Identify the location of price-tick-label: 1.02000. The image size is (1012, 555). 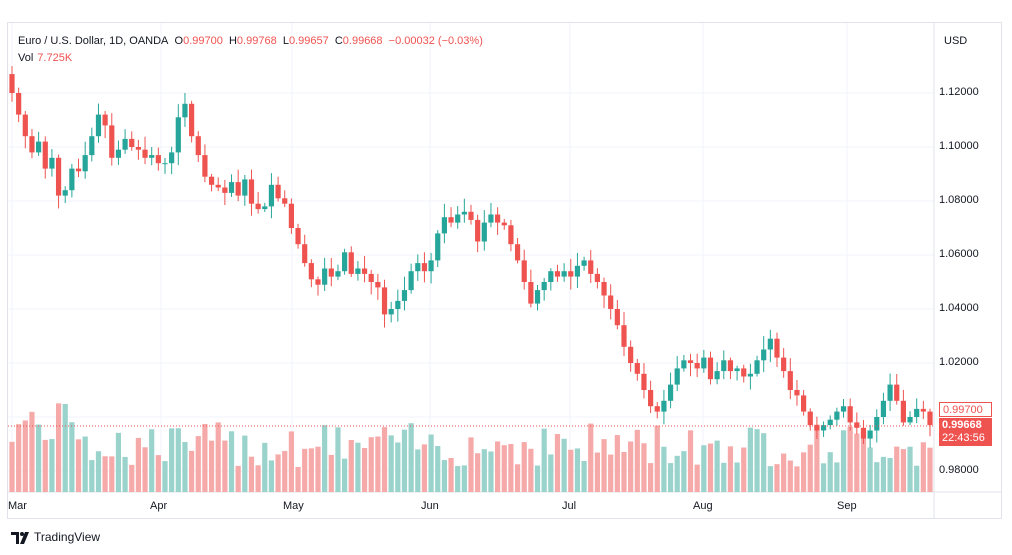
(959, 362).